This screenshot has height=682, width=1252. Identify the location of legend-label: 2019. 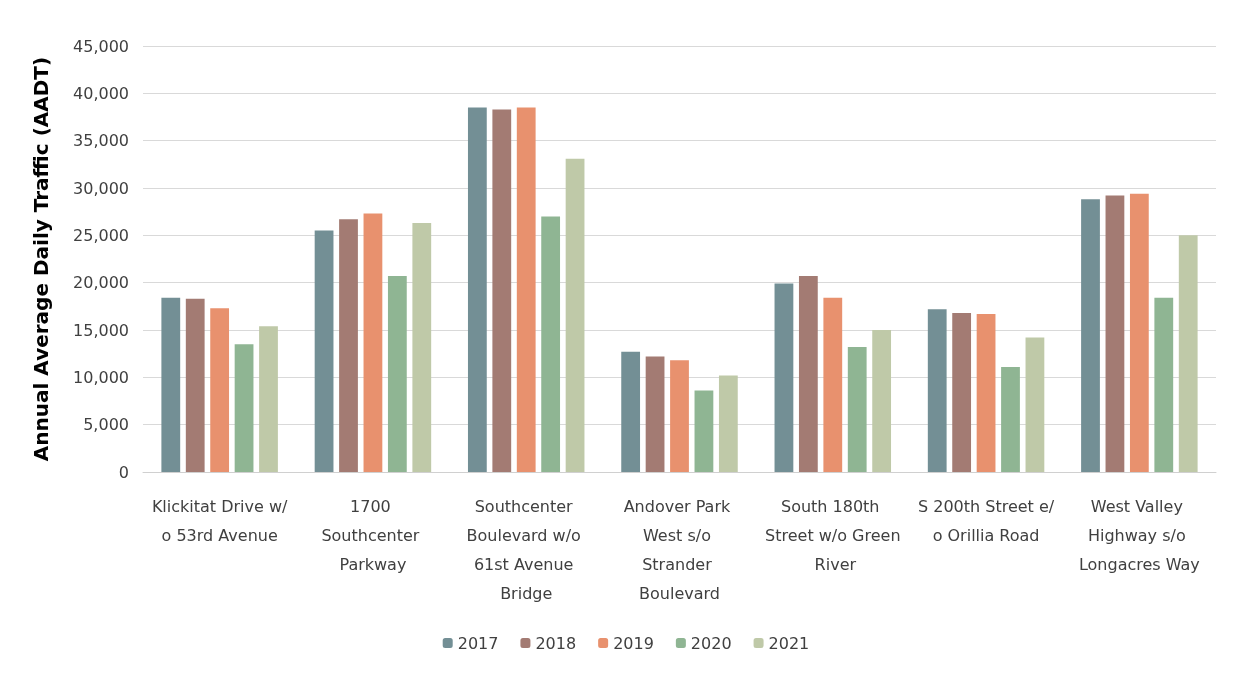
(633, 643).